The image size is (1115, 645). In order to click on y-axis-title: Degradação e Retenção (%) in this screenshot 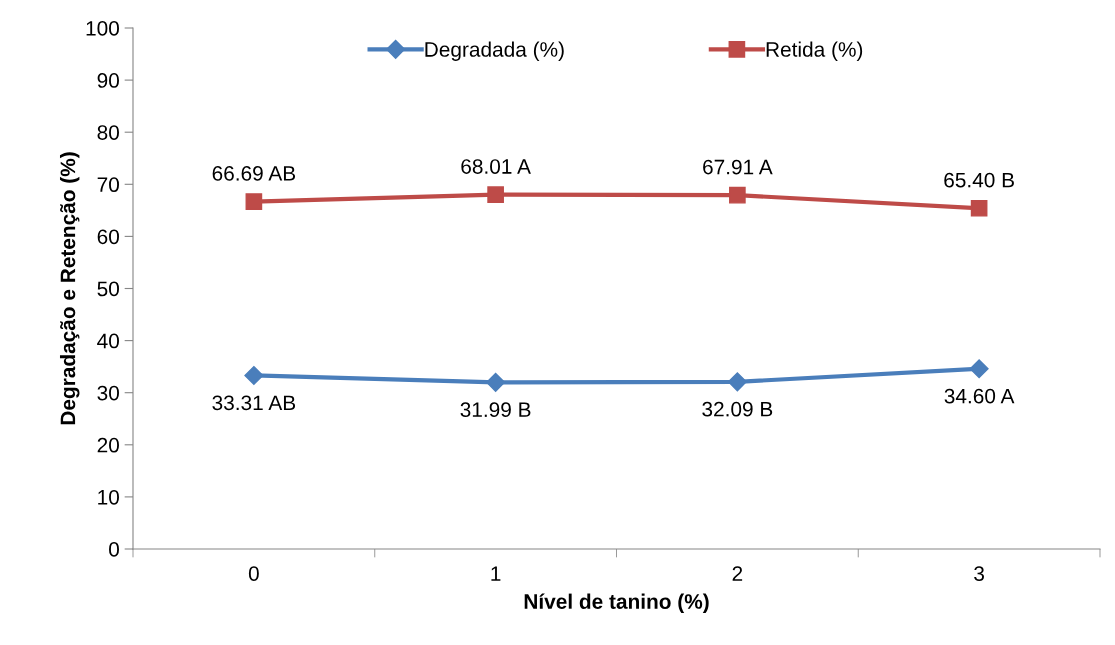, I will do `click(69, 288)`.